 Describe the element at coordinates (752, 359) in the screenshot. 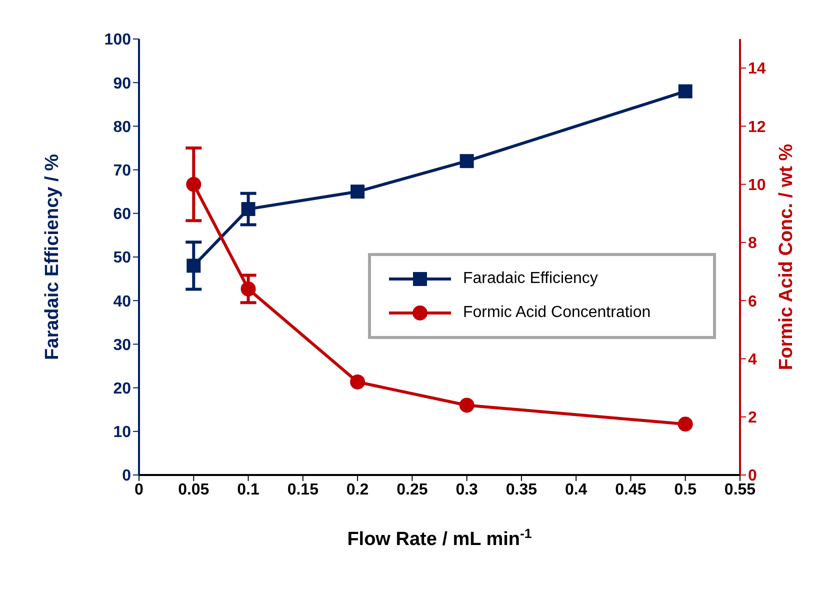

I see `y2-tick-label: 4` at that location.